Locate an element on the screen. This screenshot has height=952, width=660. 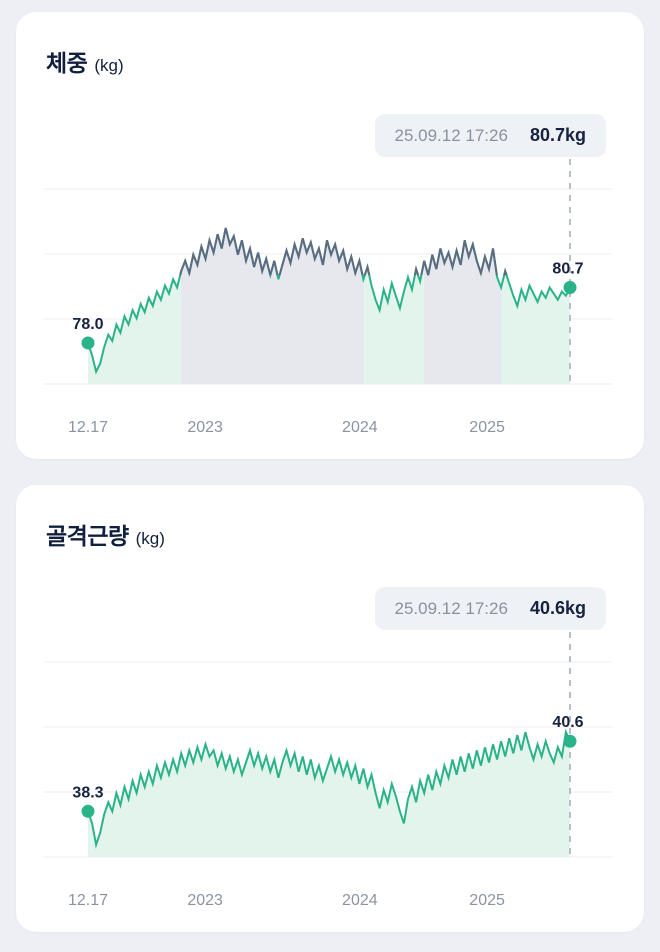
tooltip-value: 80.7kg is located at coordinates (557, 135).